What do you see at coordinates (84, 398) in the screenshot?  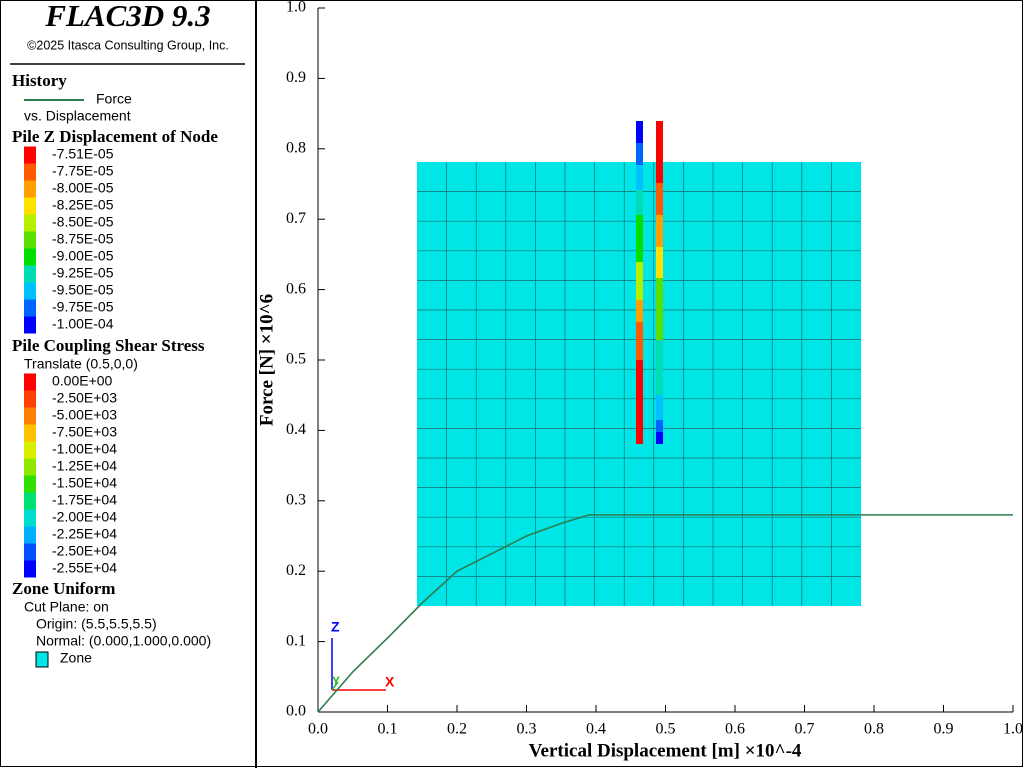 I see `legend-label: -2.50E+03` at bounding box center [84, 398].